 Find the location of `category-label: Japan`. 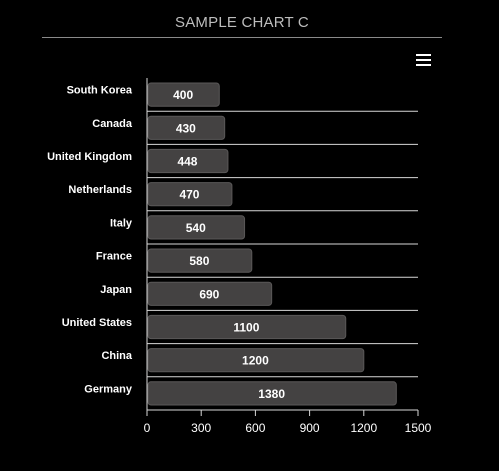

category-label: Japan is located at coordinates (116, 290).